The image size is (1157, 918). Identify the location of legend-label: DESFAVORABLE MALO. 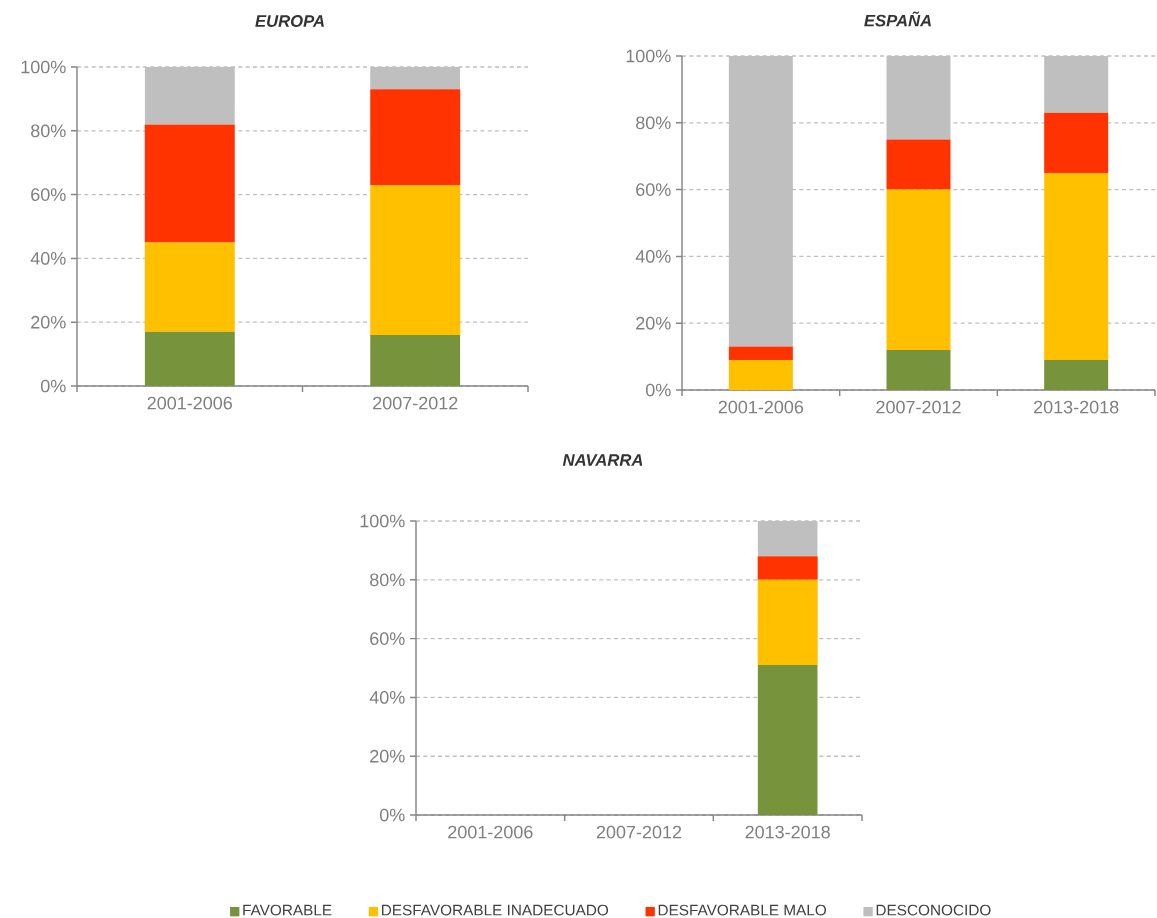
(742, 910).